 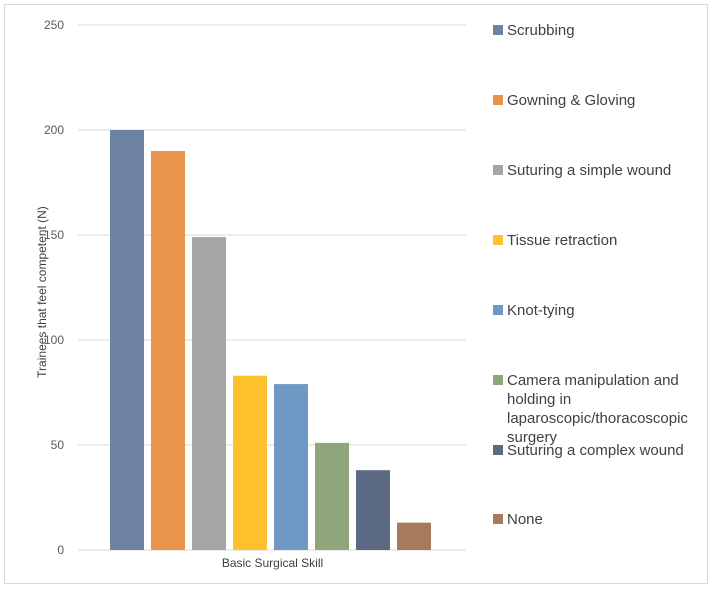 I want to click on y-tick-label: 0, so click(x=60, y=550).